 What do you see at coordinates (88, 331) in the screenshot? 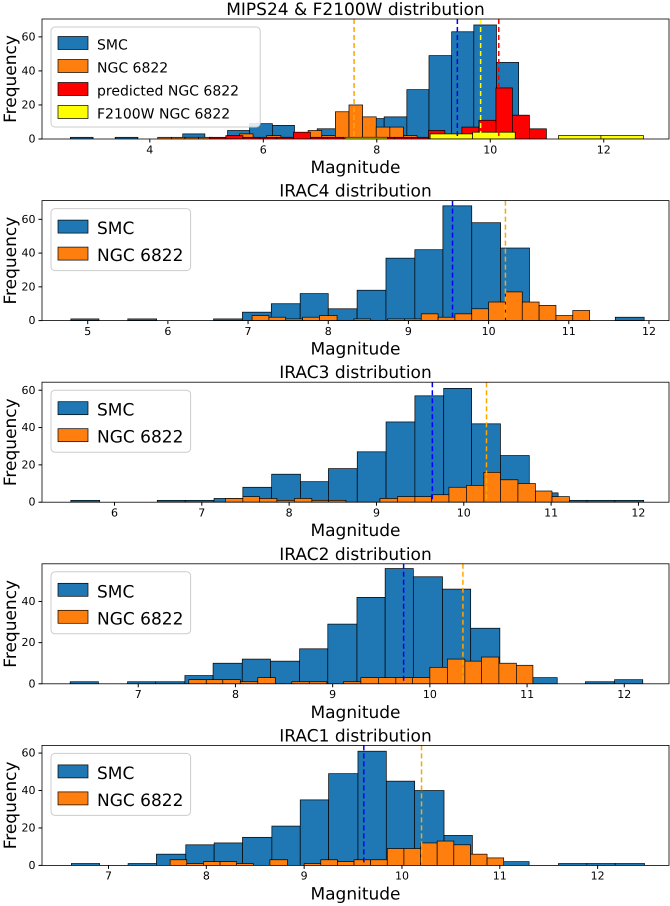
I see `x-tick-label: 5` at bounding box center [88, 331].